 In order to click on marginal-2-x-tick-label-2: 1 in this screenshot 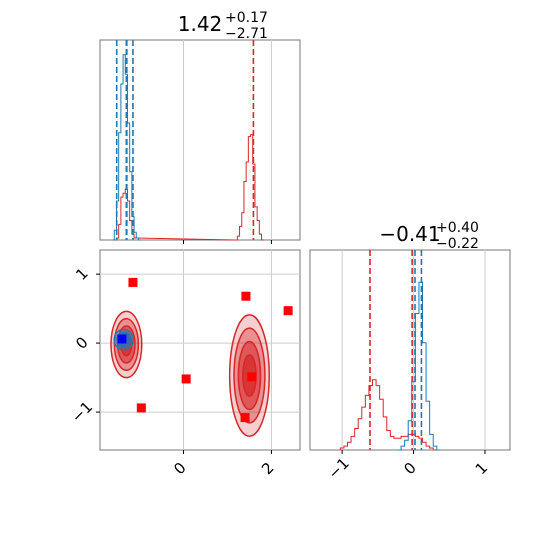, I will do `click(481, 468)`.